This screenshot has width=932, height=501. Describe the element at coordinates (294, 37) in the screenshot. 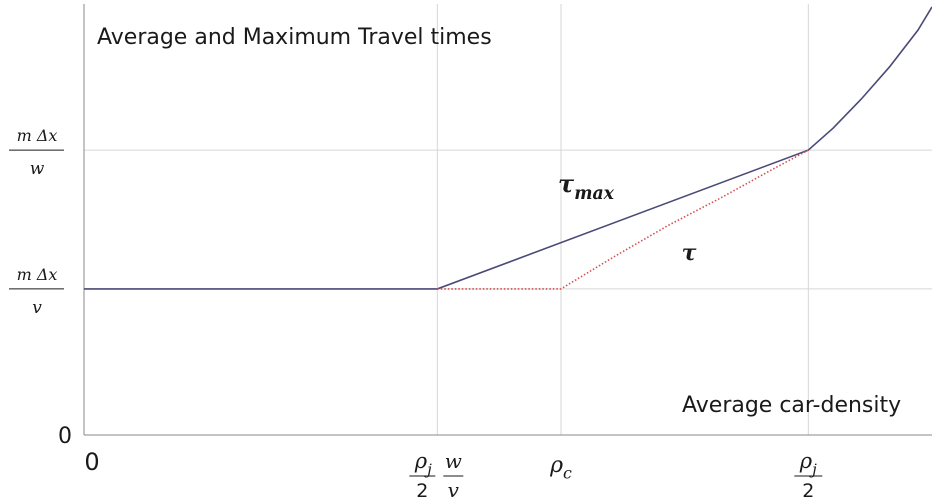

I see `chart-title: Average and Maximum Travel times` at that location.